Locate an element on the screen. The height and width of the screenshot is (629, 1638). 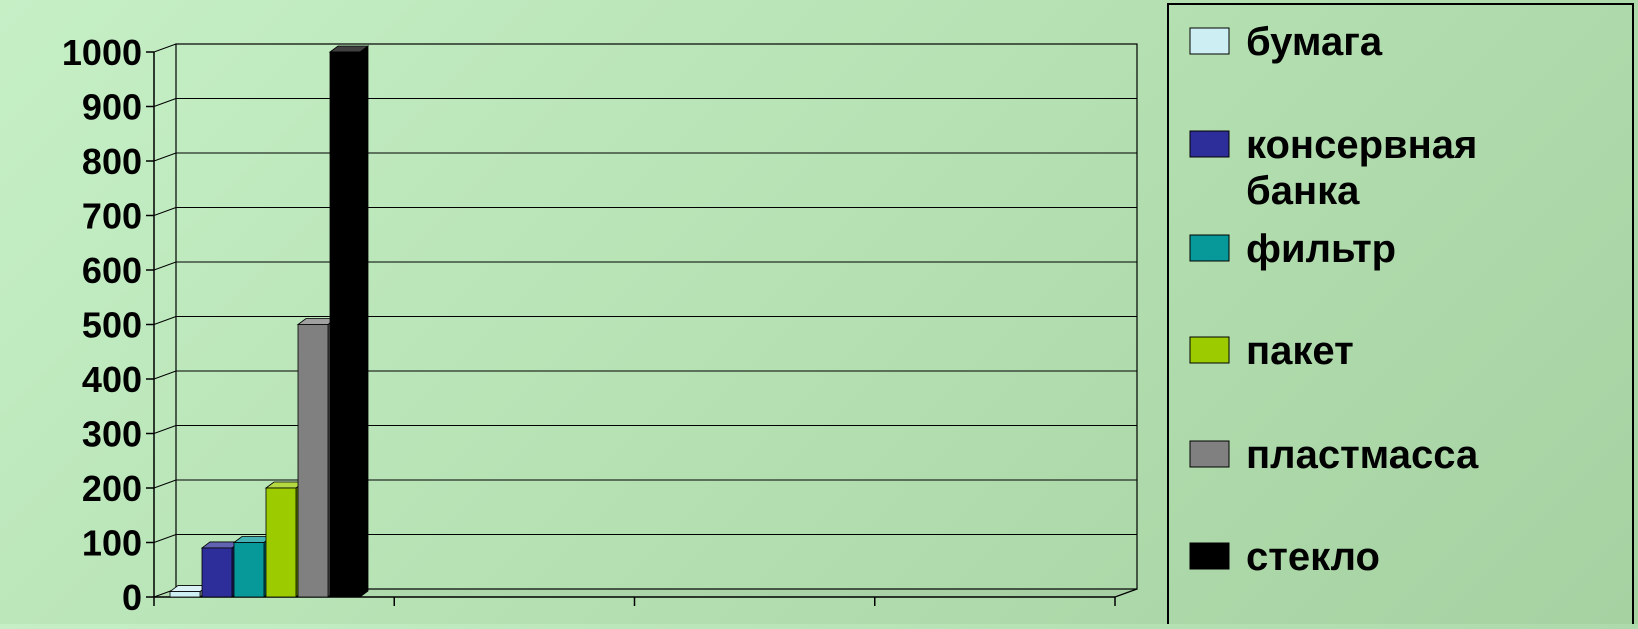
plot-floor is located at coordinates (645, 593).